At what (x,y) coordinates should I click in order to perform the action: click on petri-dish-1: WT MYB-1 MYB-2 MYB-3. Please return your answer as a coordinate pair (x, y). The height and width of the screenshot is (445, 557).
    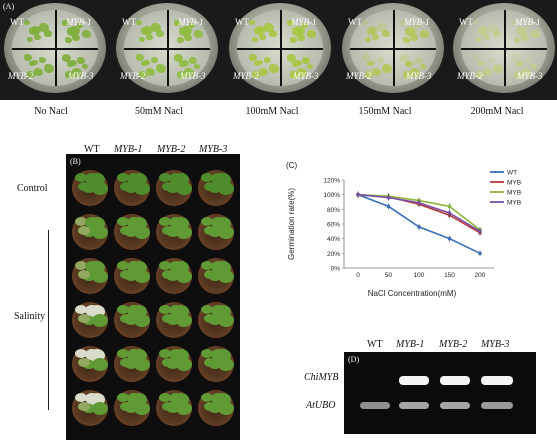
    Looking at the image, I should click on (167, 48).